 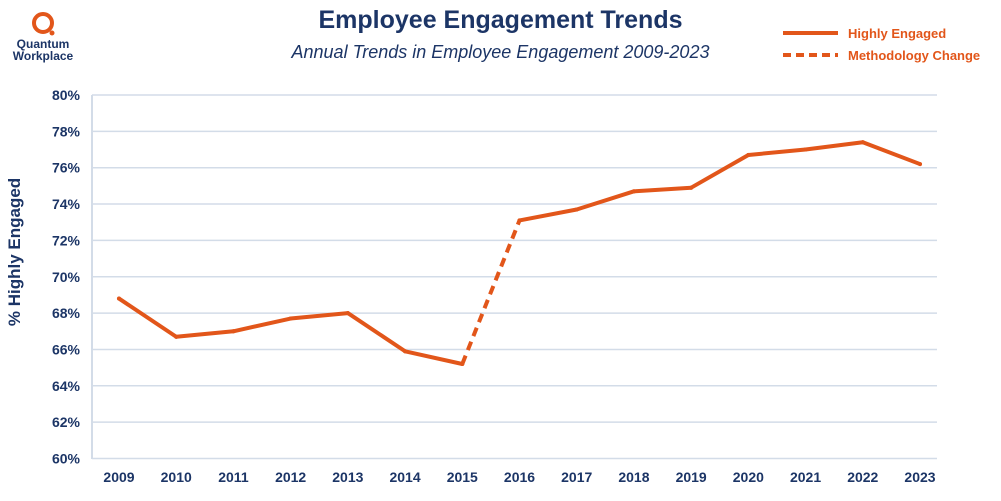 I want to click on y-tick-label: 68%, so click(x=66, y=313).